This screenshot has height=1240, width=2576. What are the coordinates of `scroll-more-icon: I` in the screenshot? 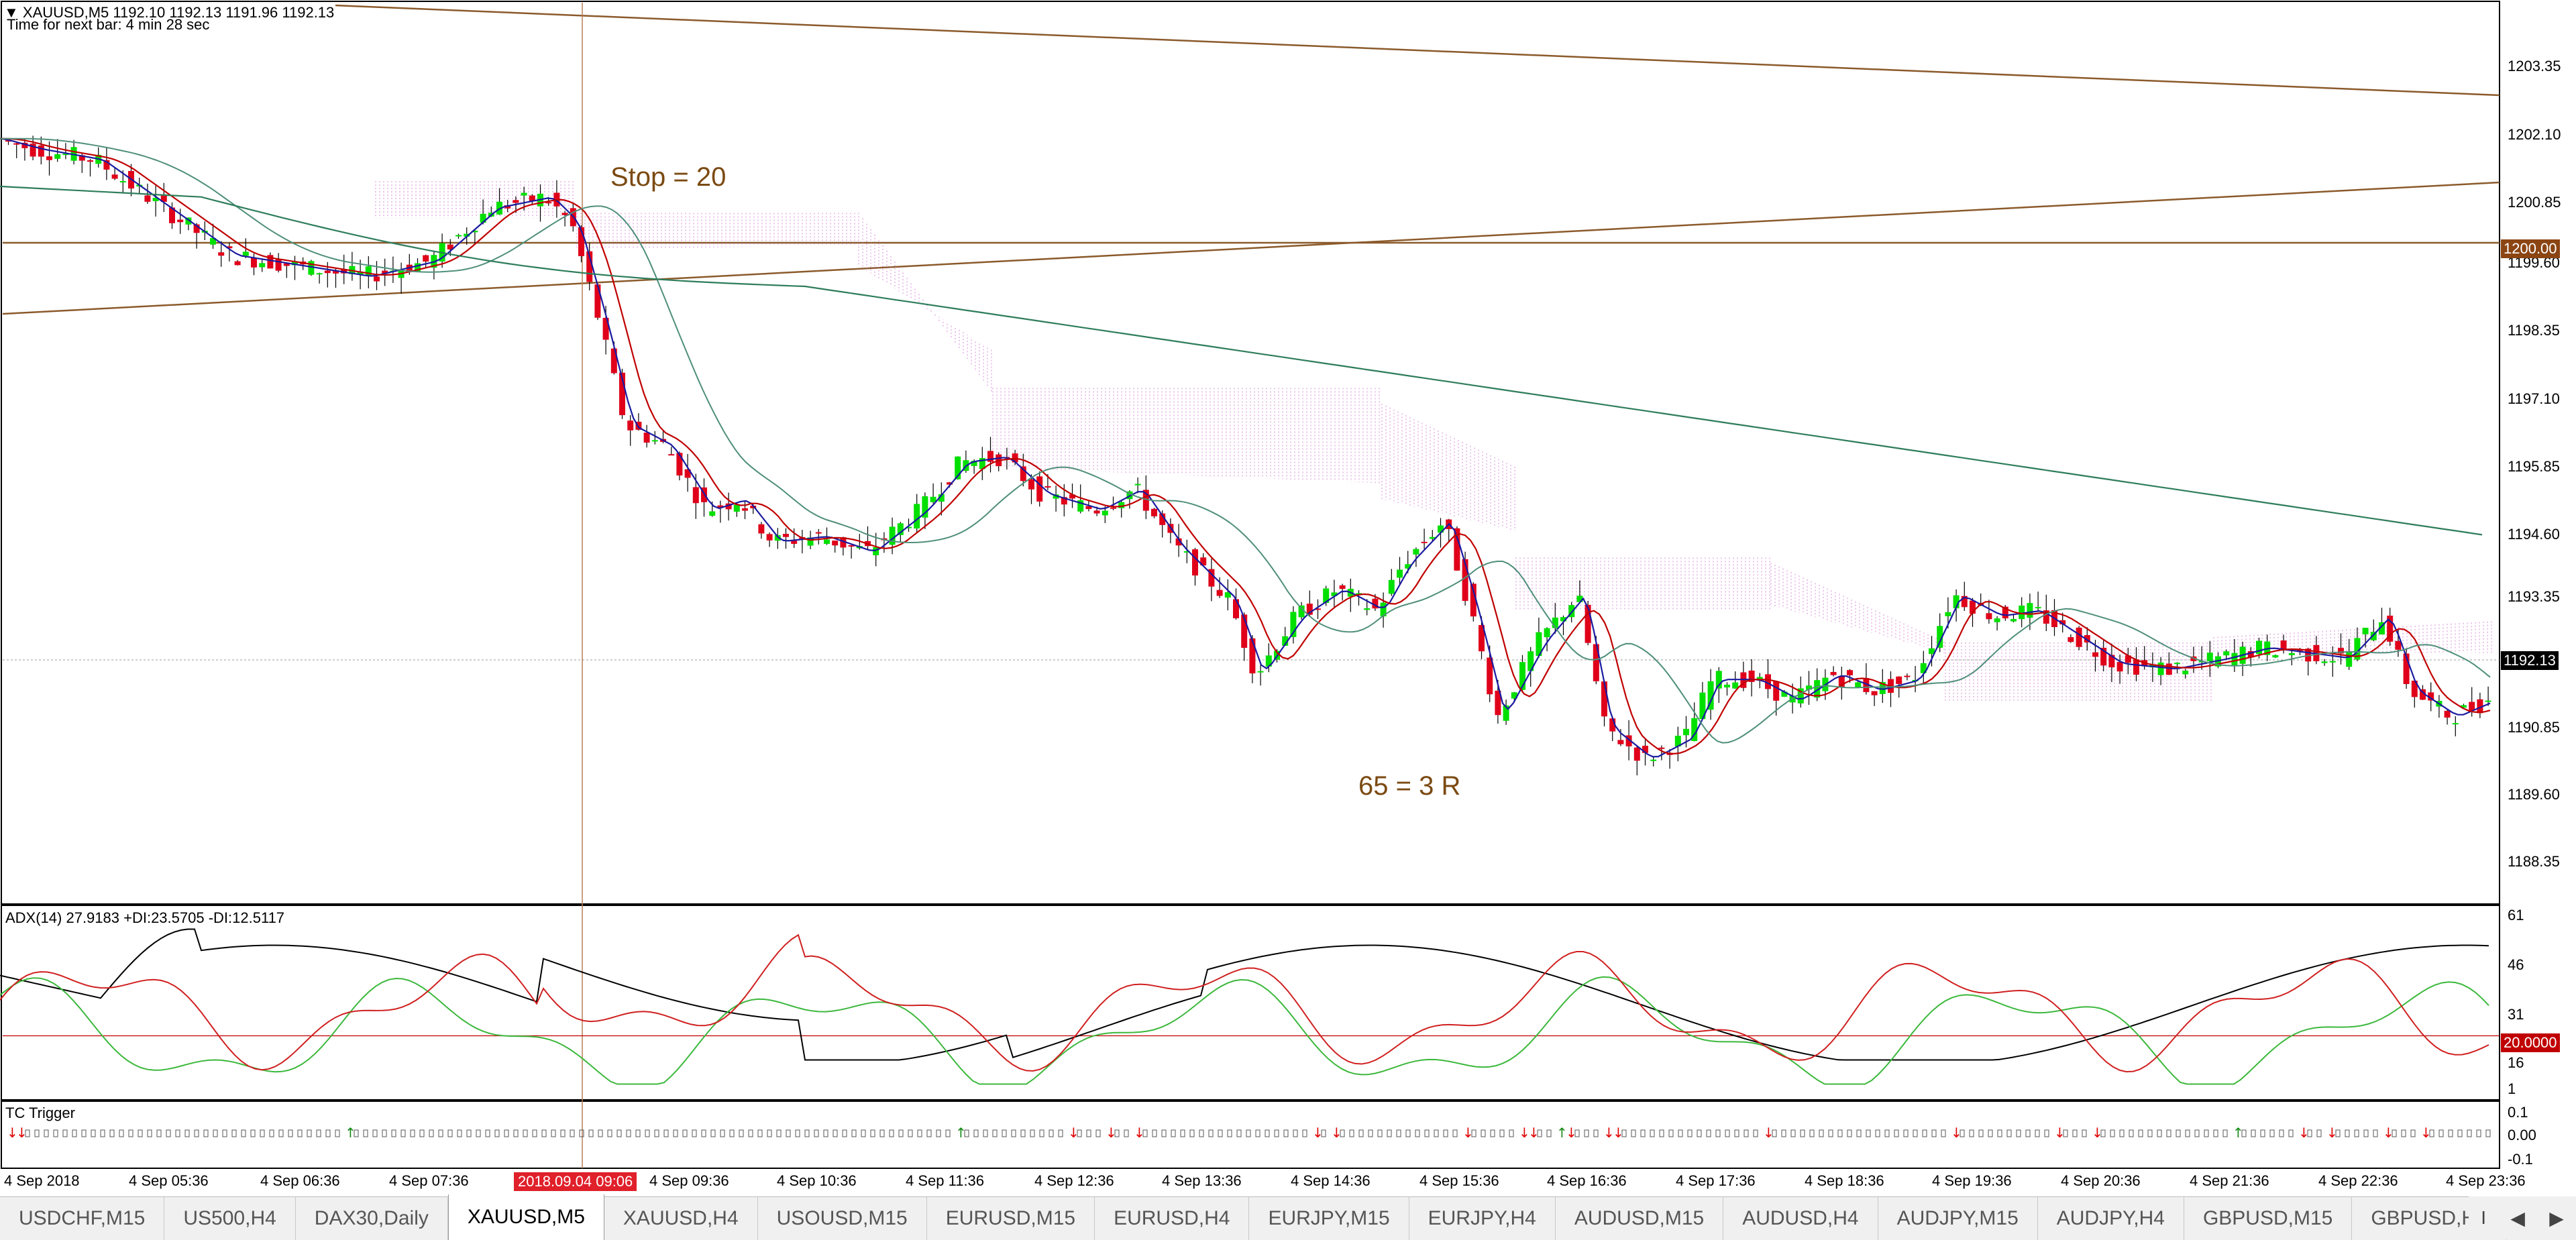 It's located at (2483, 1218).